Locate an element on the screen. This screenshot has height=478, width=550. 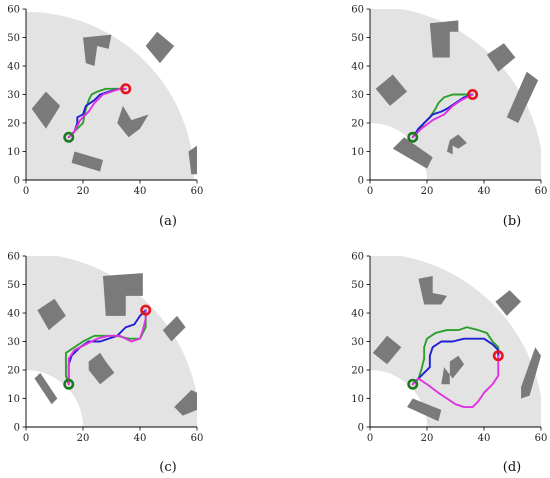
panel-b-label: (b) is located at coordinates (512, 221).